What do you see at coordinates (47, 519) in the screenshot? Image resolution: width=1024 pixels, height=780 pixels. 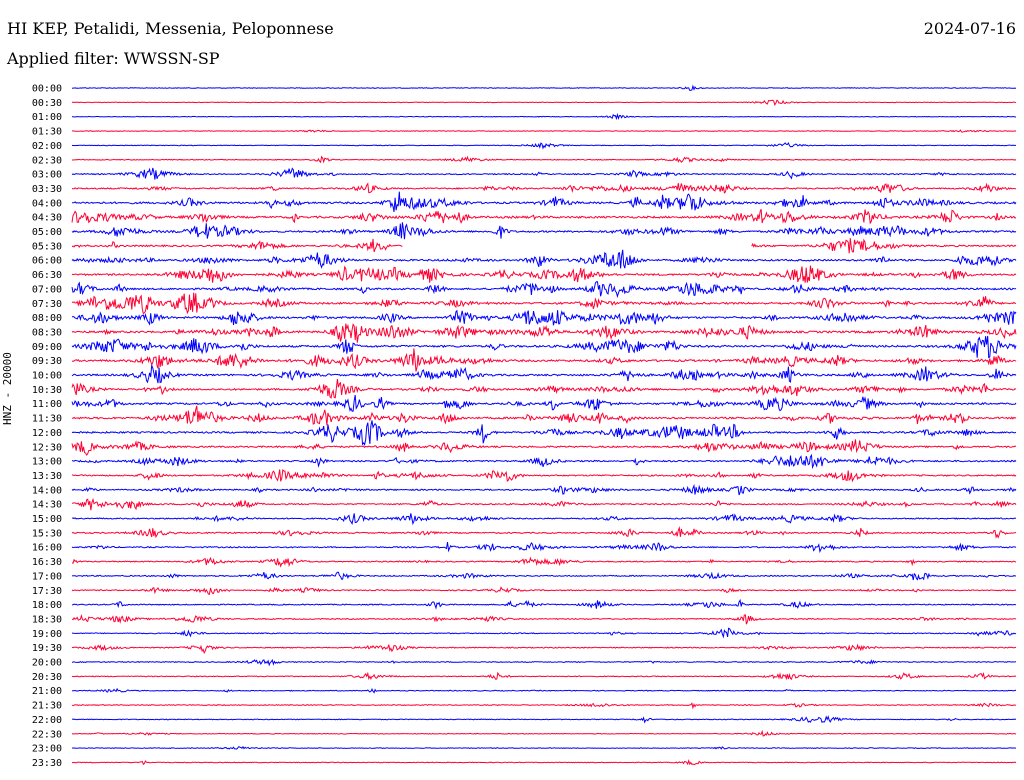 I see `row-tick-label: 15:00` at bounding box center [47, 519].